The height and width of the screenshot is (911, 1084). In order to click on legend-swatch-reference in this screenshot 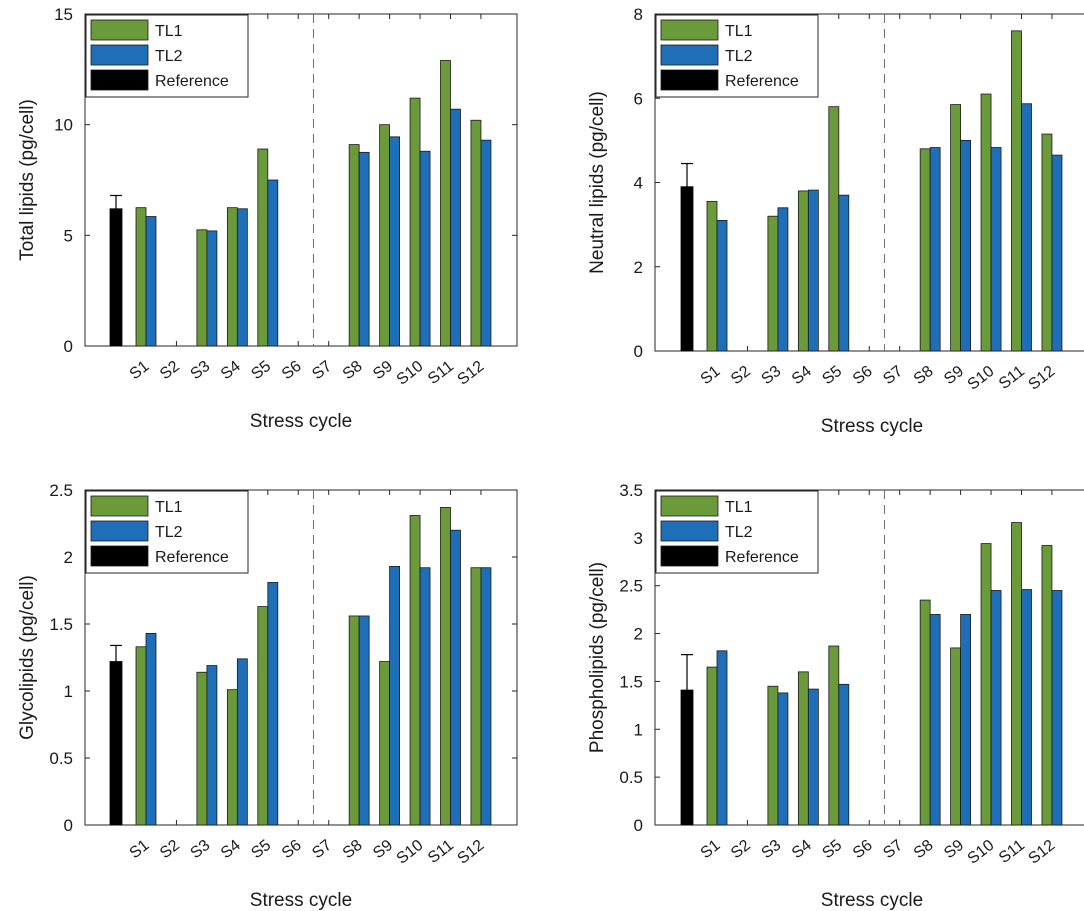, I will do `click(119, 556)`.